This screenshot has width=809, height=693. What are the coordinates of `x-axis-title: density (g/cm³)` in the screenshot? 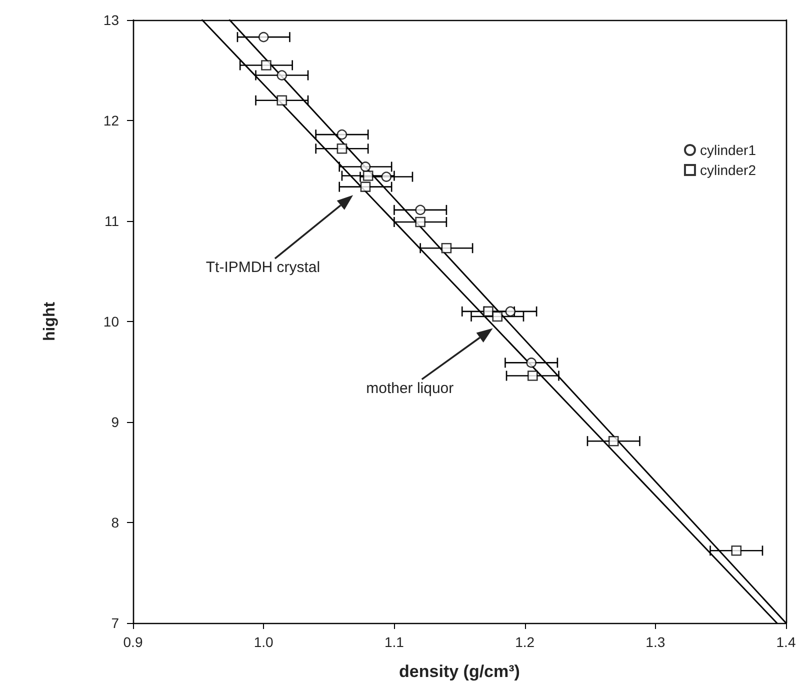 It's located at (459, 671).